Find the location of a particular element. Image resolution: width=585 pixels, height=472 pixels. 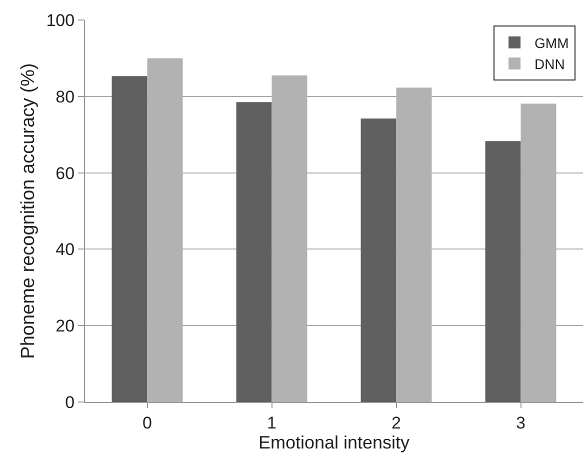

x-tick-label: 0 is located at coordinates (147, 422).